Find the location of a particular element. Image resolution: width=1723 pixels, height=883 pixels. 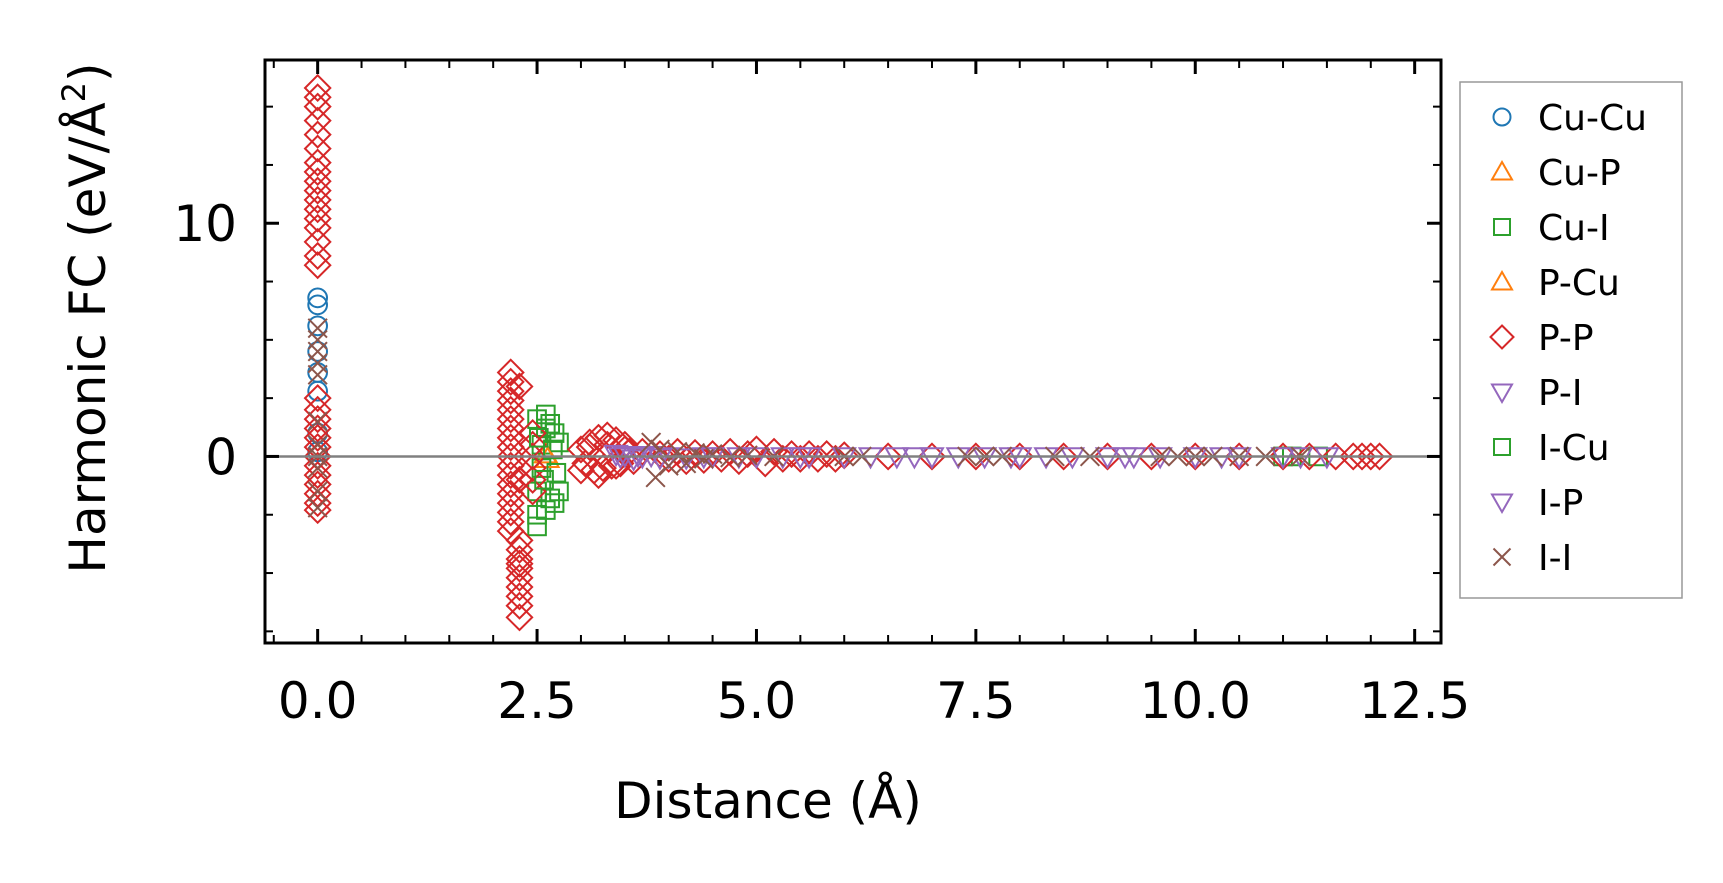

legend-item: I-P is located at coordinates (1536, 503).